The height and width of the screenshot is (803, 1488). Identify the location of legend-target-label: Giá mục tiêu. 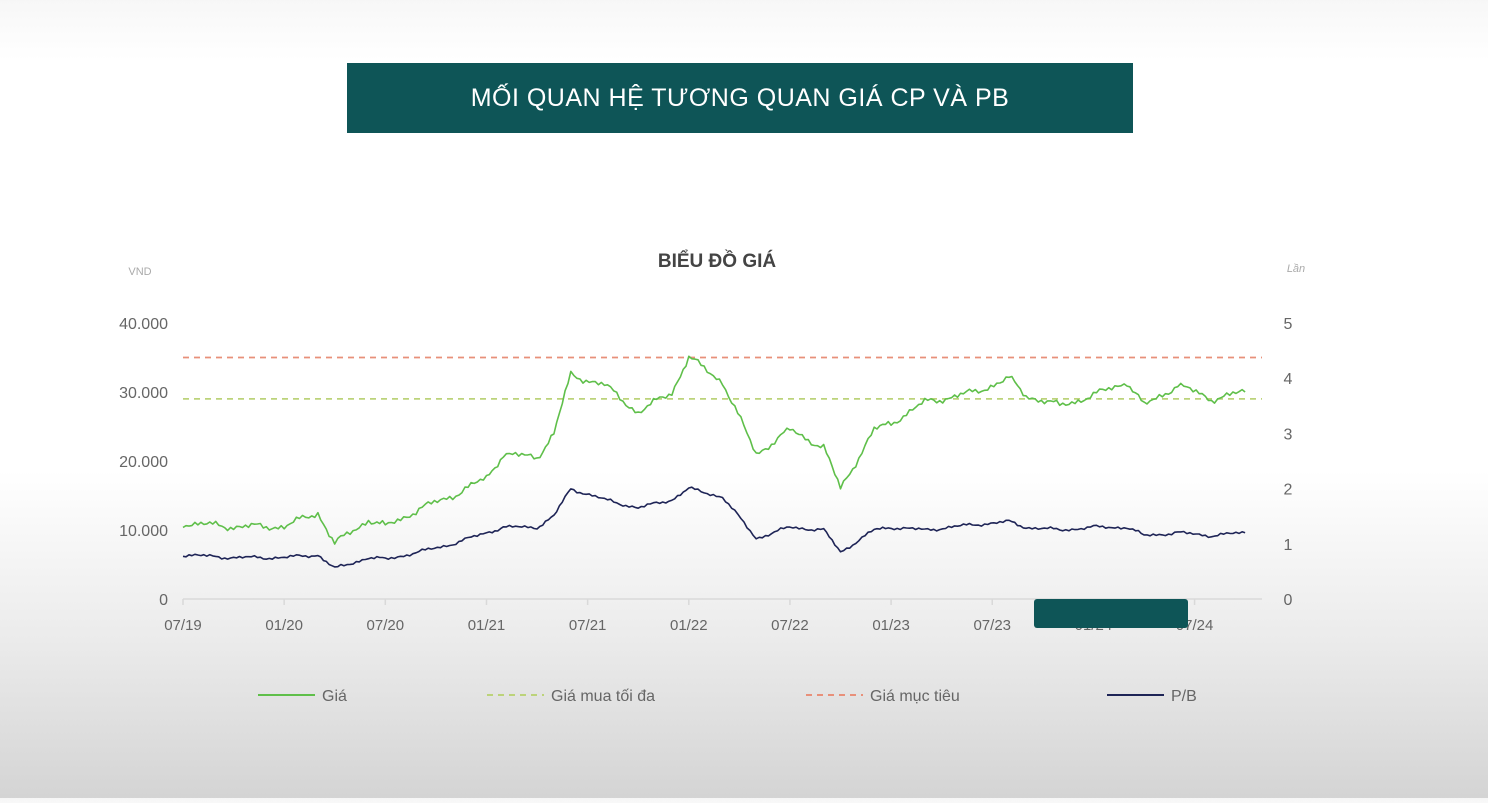
(915, 696).